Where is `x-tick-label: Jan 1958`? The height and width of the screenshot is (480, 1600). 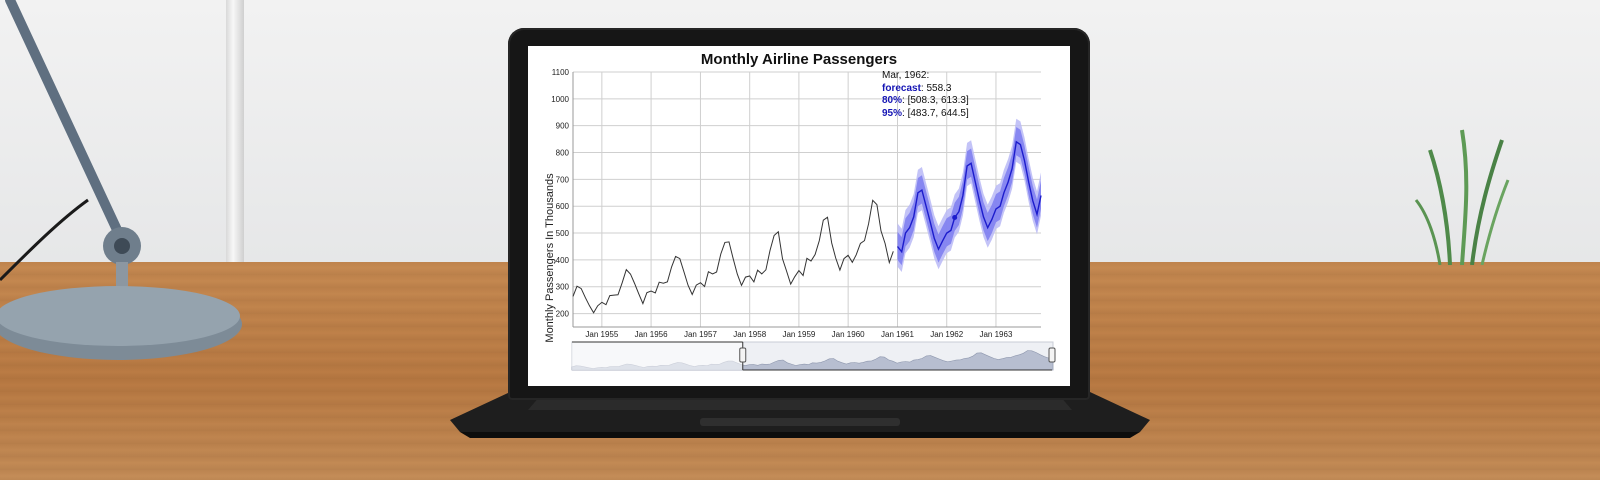 x-tick-label: Jan 1958 is located at coordinates (749, 334).